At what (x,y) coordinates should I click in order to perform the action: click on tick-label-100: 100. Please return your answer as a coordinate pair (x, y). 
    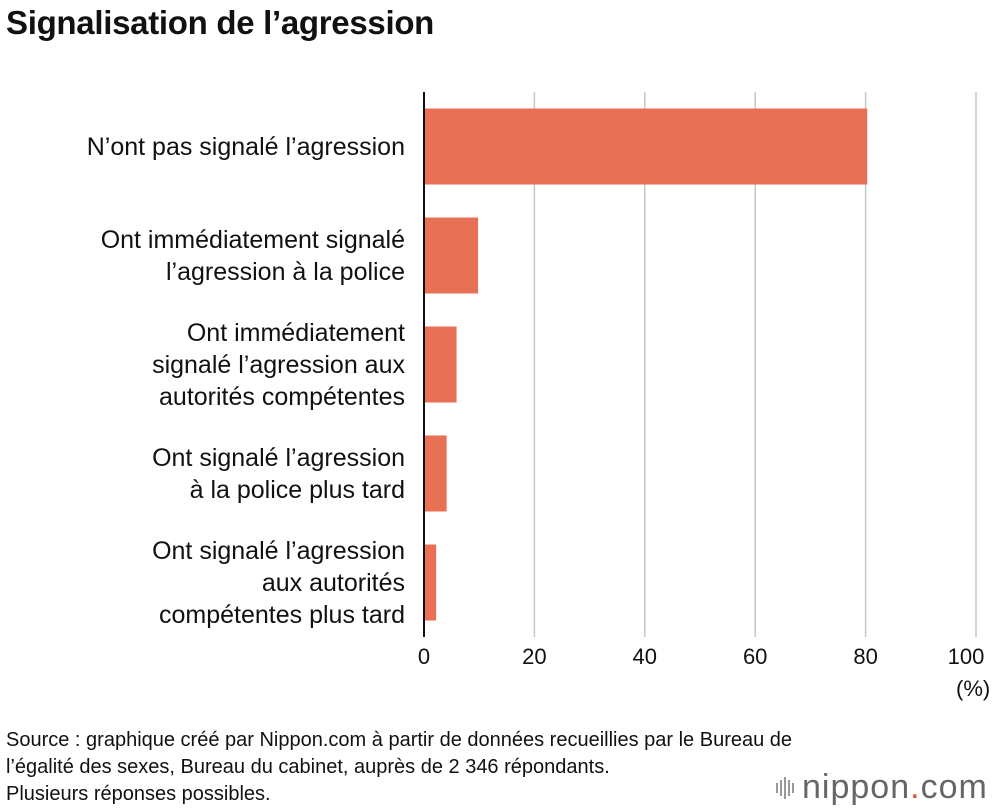
    Looking at the image, I should click on (966, 656).